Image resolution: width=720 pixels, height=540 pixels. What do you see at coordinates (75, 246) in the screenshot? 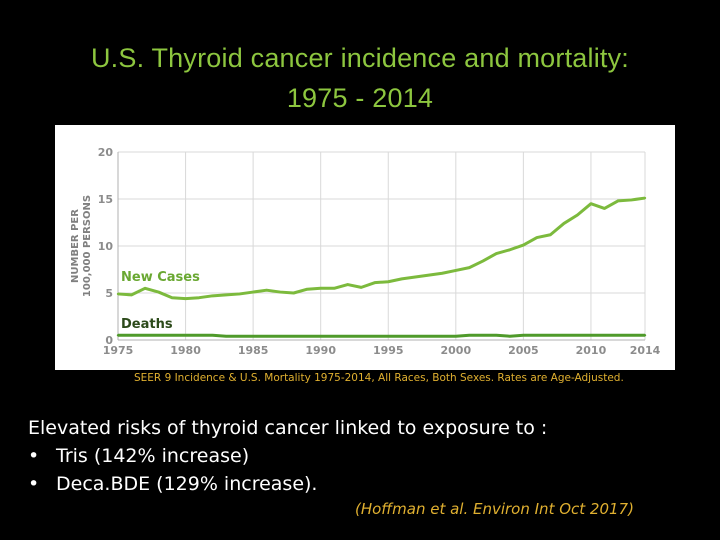
I see `y-axis-label-line-1: NUMBER PER` at bounding box center [75, 246].